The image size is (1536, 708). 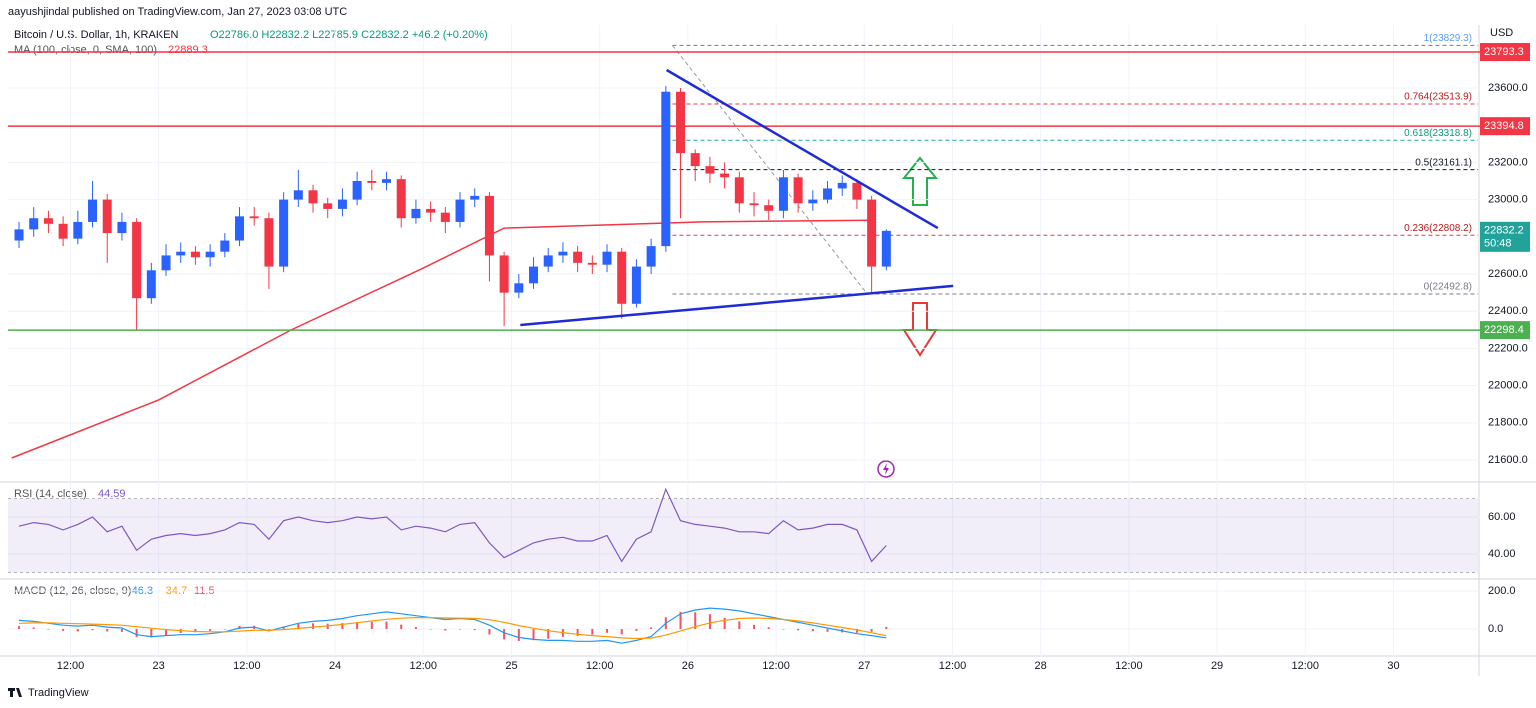 What do you see at coordinates (452, 625) in the screenshot?
I see `macd-line` at bounding box center [452, 625].